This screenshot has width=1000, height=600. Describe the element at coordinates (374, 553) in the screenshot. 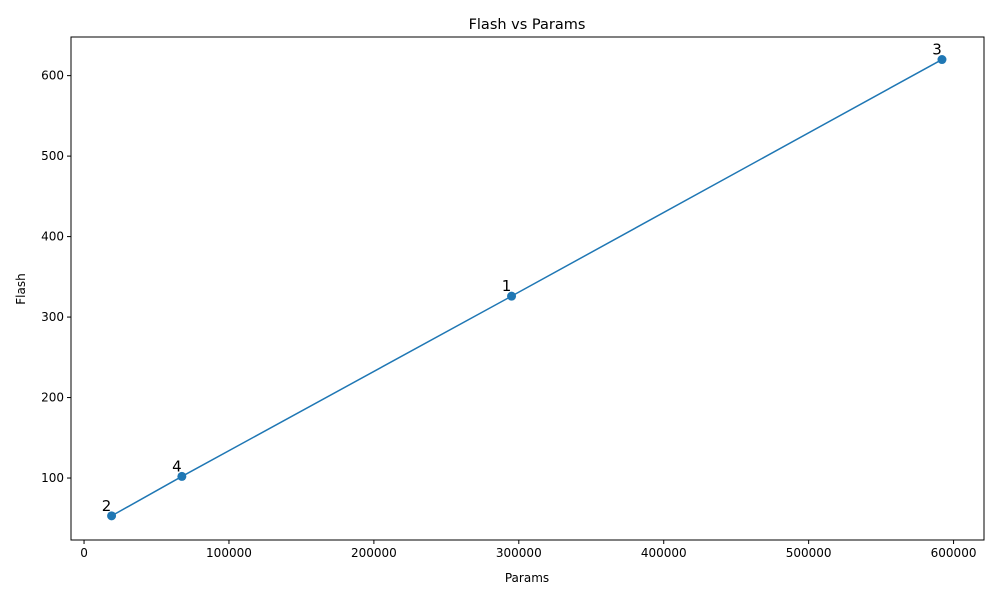

I see `x-tick-label: 200000` at that location.